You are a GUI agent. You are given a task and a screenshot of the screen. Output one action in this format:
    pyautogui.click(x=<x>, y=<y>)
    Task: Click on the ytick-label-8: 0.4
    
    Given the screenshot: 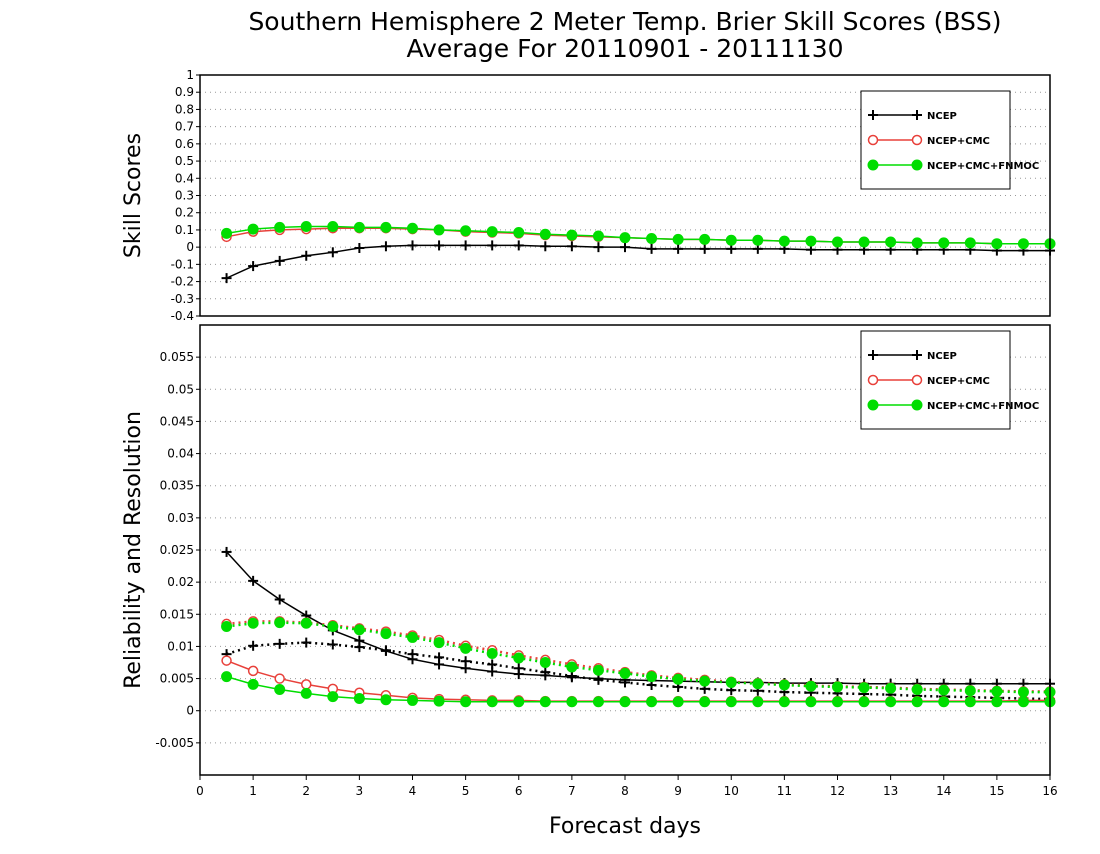 What is the action you would take?
    pyautogui.click(x=184, y=178)
    